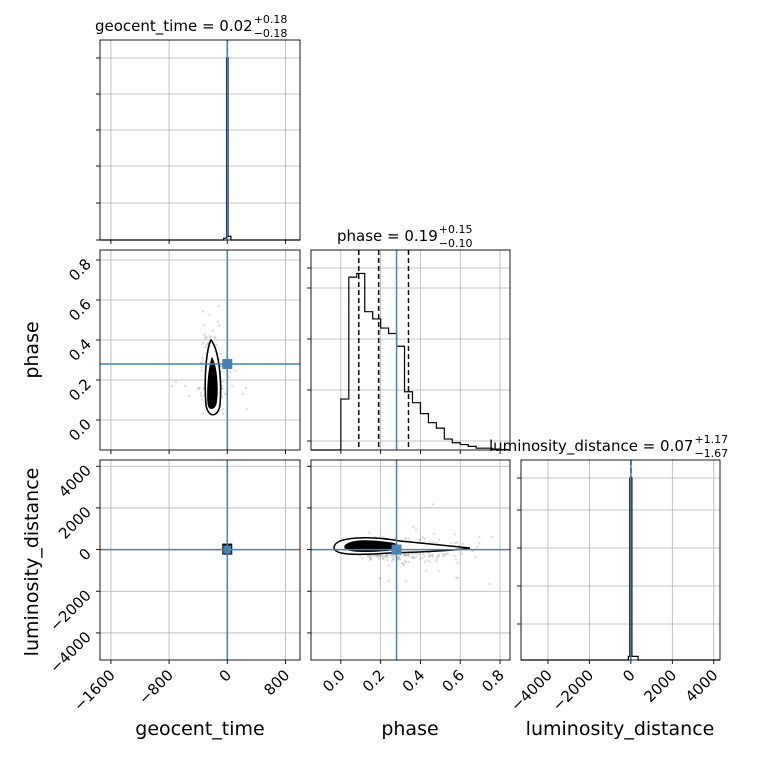 The image size is (760, 760). I want to click on y-tick-label-phase: 0.0, so click(80, 430).